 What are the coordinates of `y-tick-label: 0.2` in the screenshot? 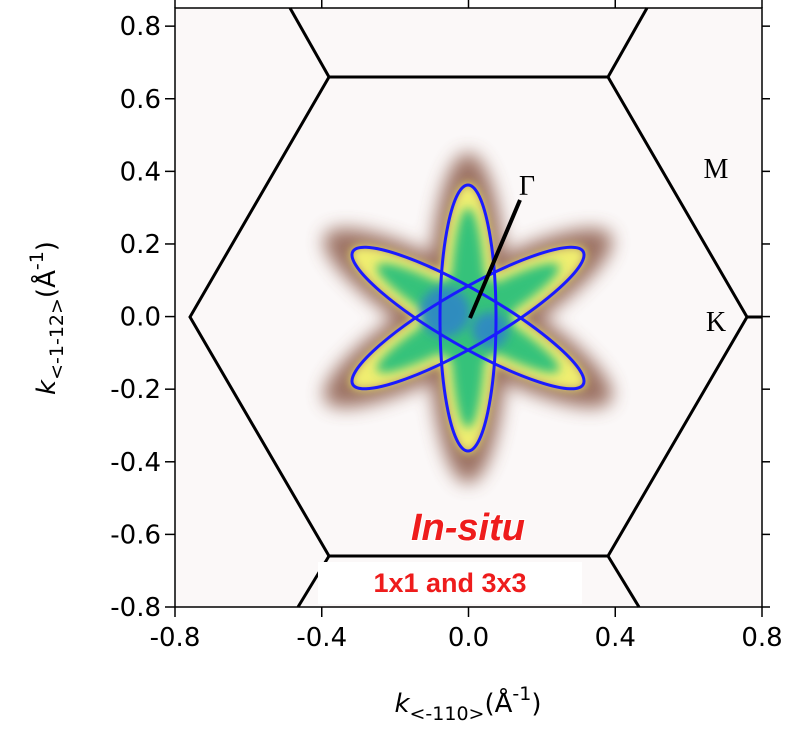 It's located at (140, 245).